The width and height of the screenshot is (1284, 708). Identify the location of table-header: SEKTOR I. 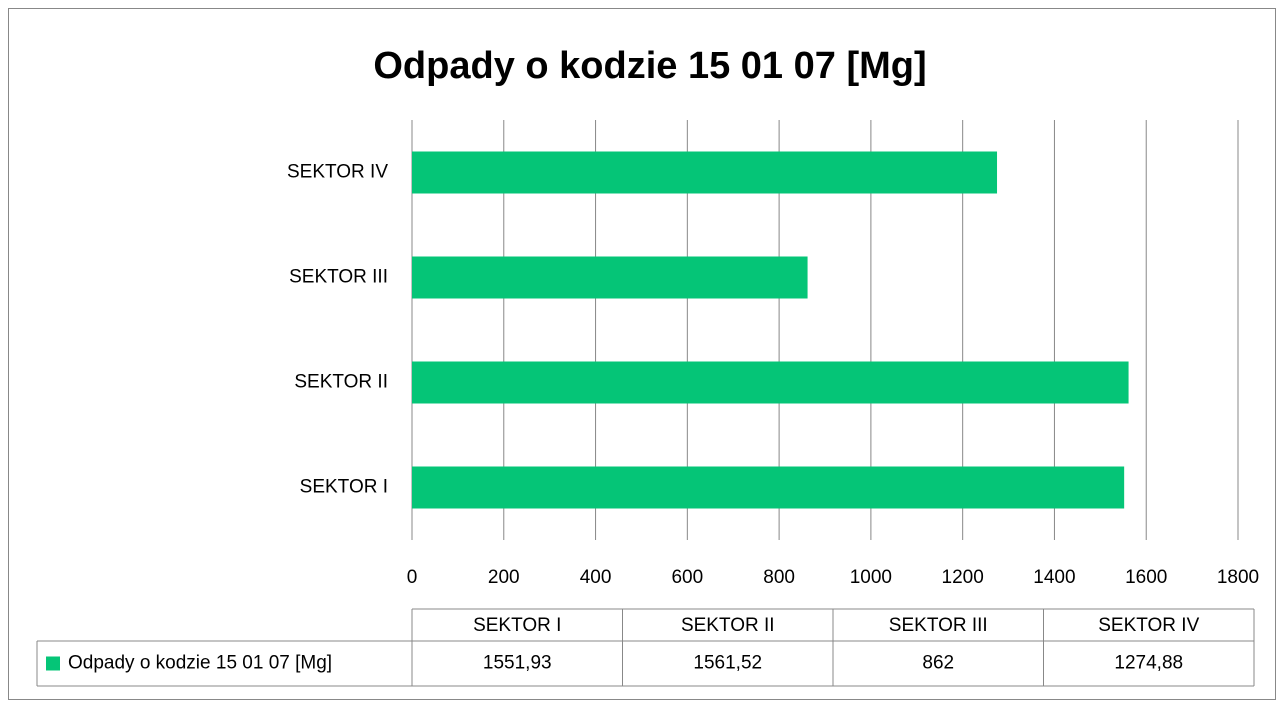
(517, 625).